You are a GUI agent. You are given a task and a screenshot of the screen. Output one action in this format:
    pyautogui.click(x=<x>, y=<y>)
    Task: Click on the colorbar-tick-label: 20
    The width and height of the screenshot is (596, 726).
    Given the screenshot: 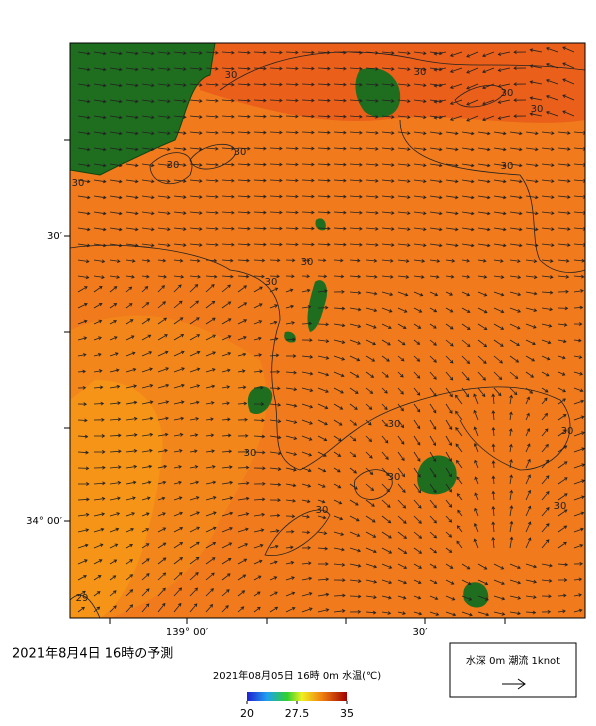 What is the action you would take?
    pyautogui.click(x=247, y=713)
    